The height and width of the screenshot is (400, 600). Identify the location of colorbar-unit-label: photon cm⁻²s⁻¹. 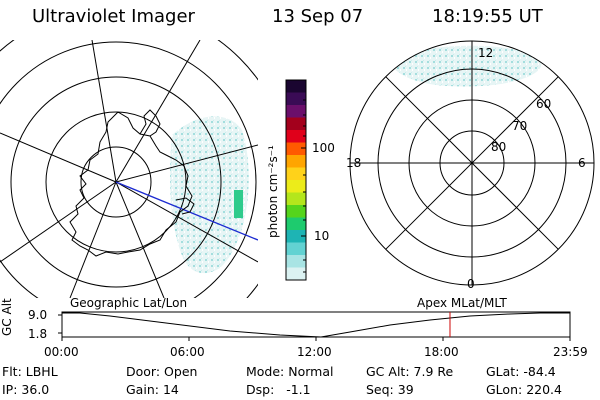
(273, 191).